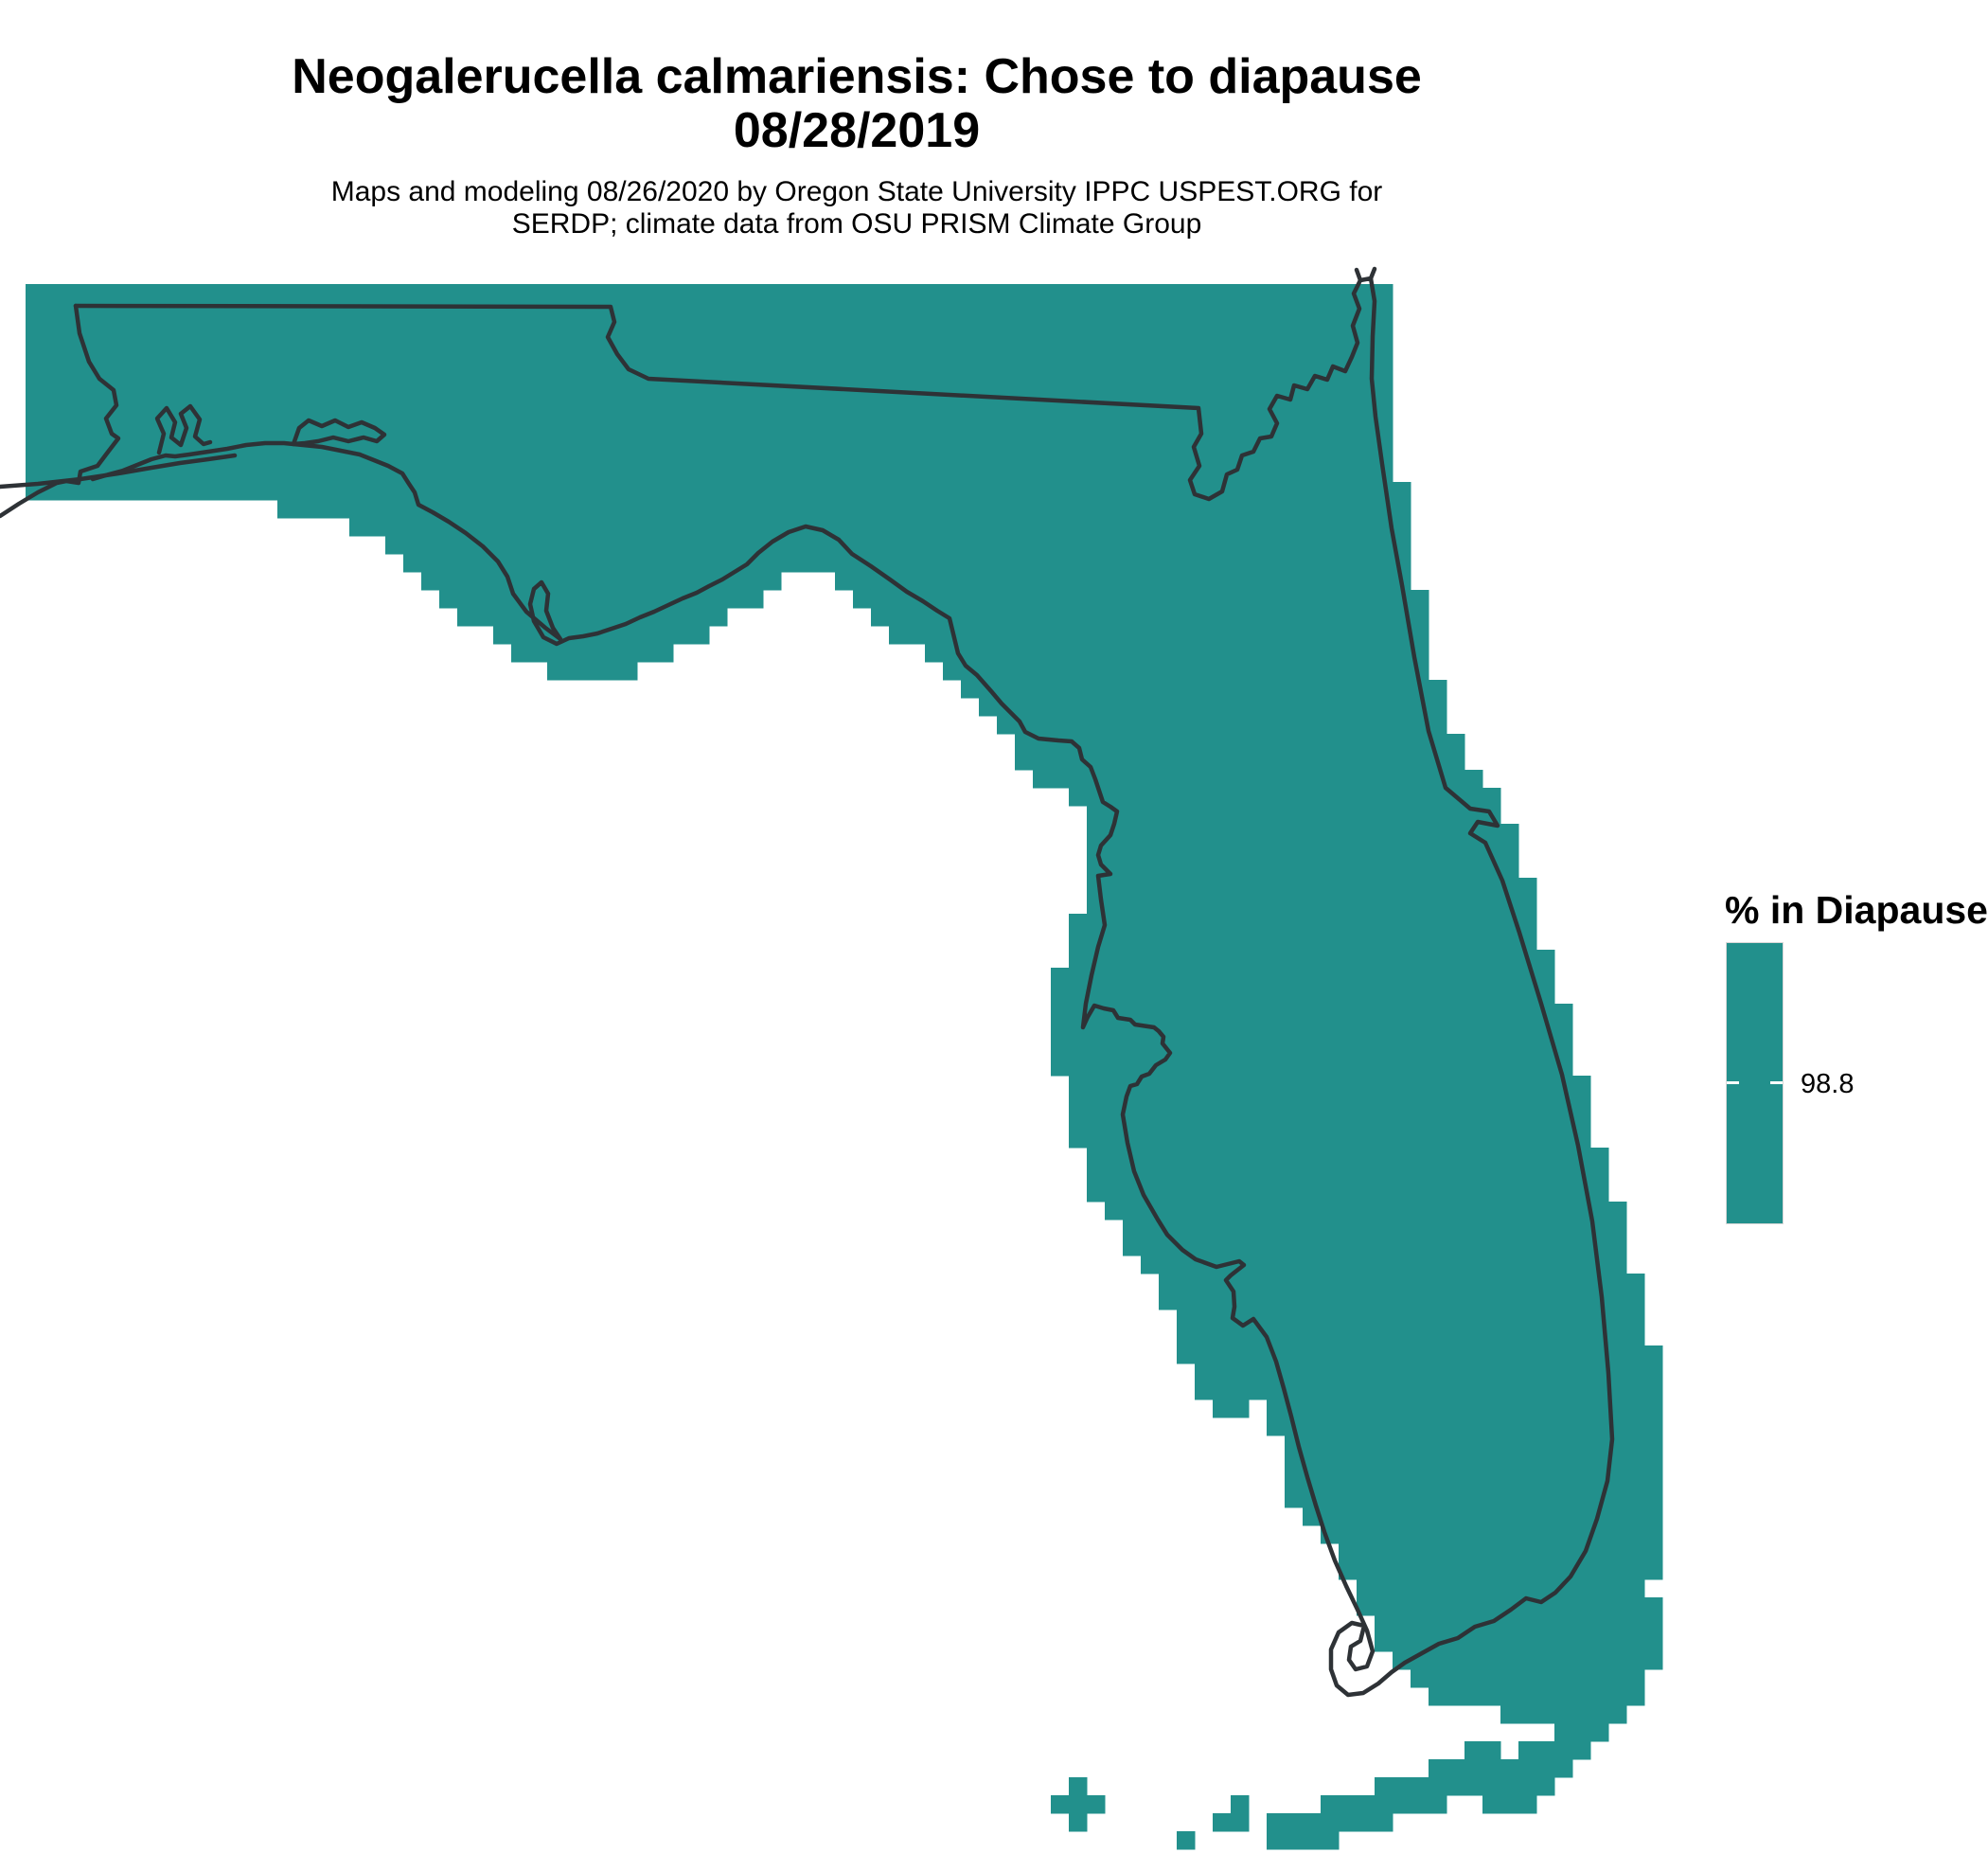 The width and height of the screenshot is (1988, 1871). Describe the element at coordinates (857, 130) in the screenshot. I see `title-date: 08/28/2019` at that location.